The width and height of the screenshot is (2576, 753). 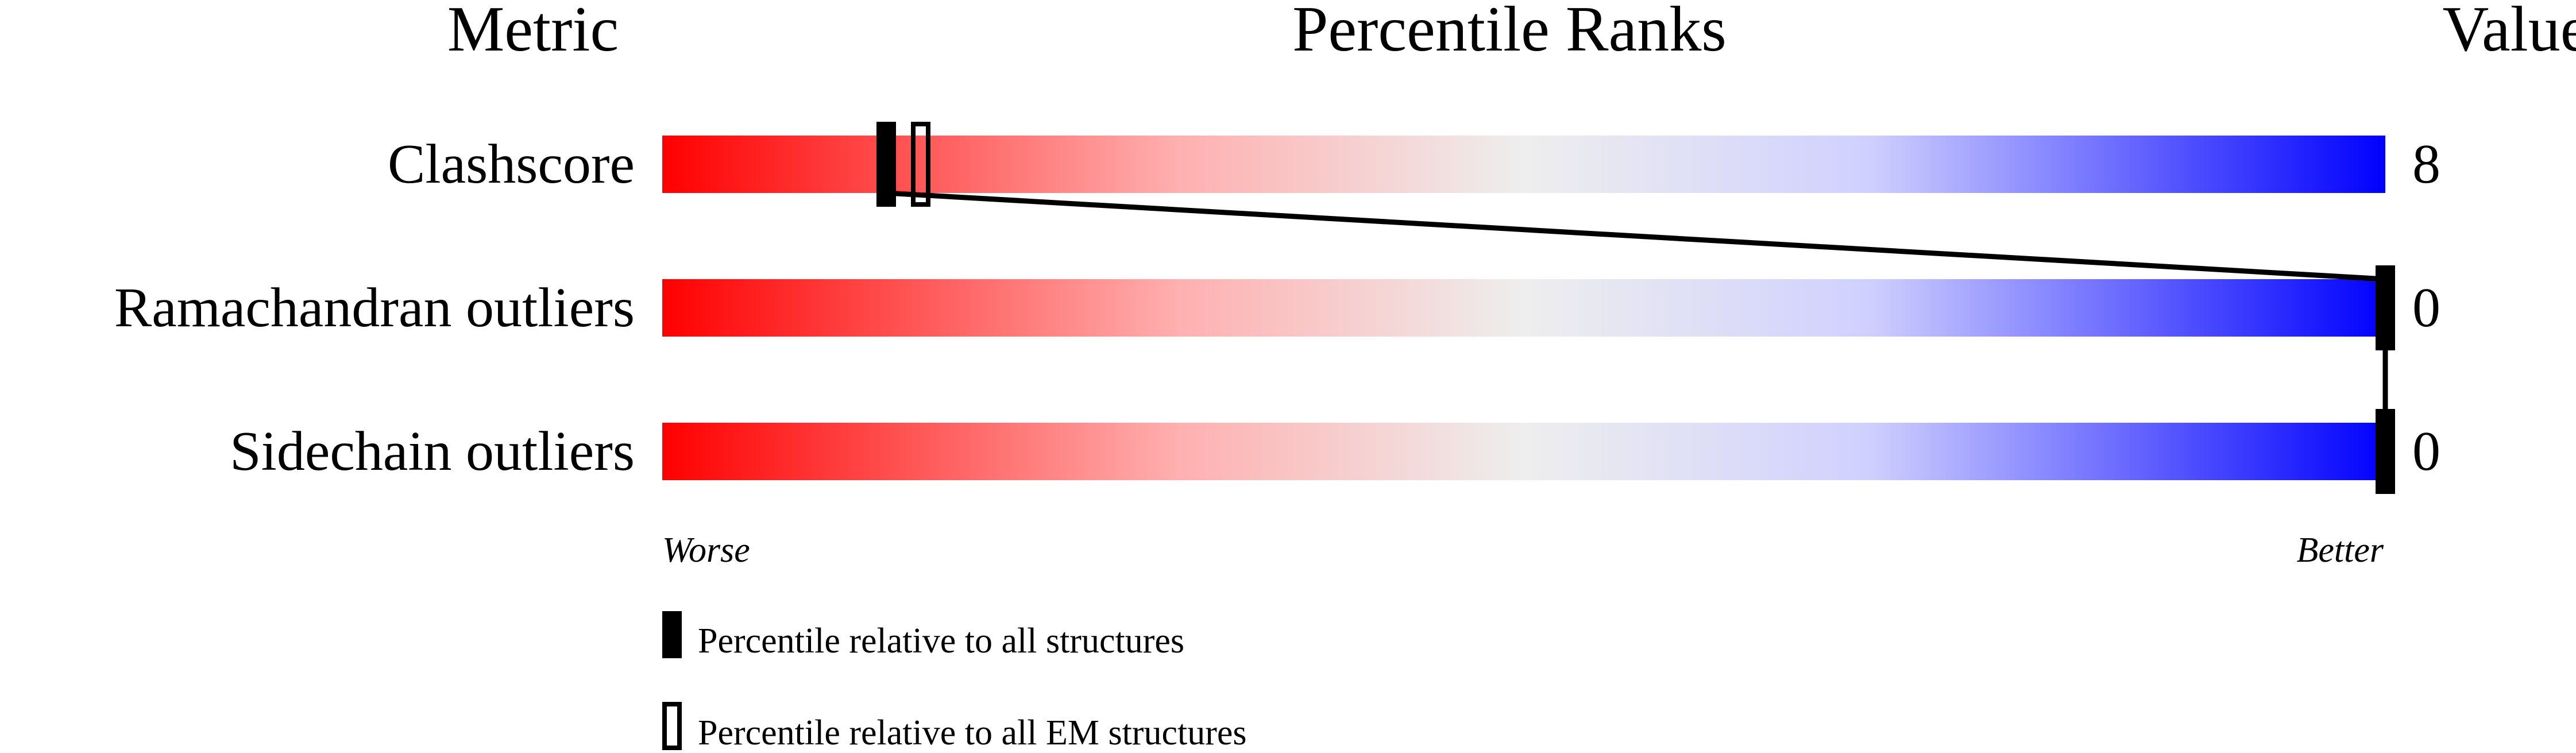 I want to click on axis-label-worse: Worse, so click(x=706, y=550).